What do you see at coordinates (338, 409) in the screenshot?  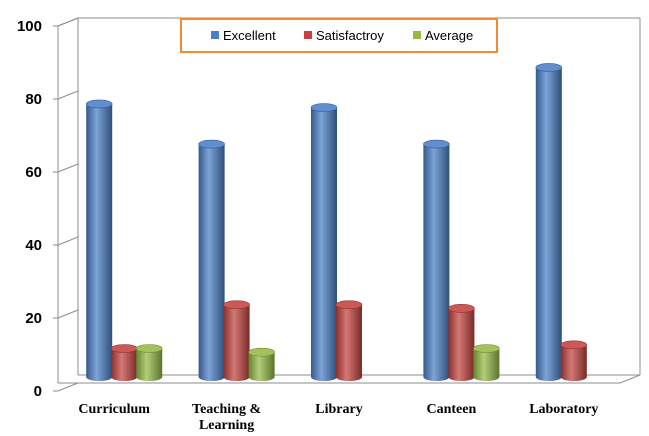 I see `x-tick-label: Library` at bounding box center [338, 409].